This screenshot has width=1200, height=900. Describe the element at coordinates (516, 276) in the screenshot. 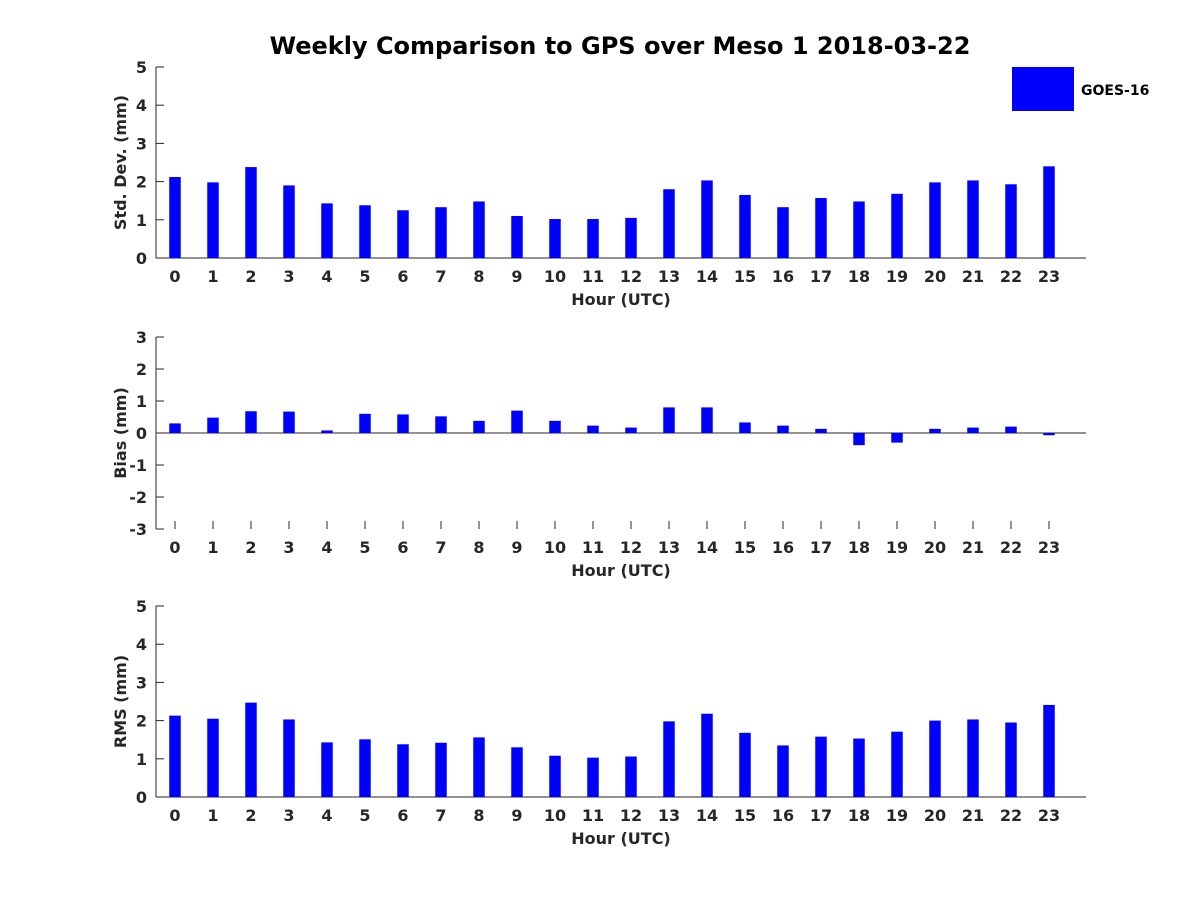

I see `x-tick-label: 9` at that location.